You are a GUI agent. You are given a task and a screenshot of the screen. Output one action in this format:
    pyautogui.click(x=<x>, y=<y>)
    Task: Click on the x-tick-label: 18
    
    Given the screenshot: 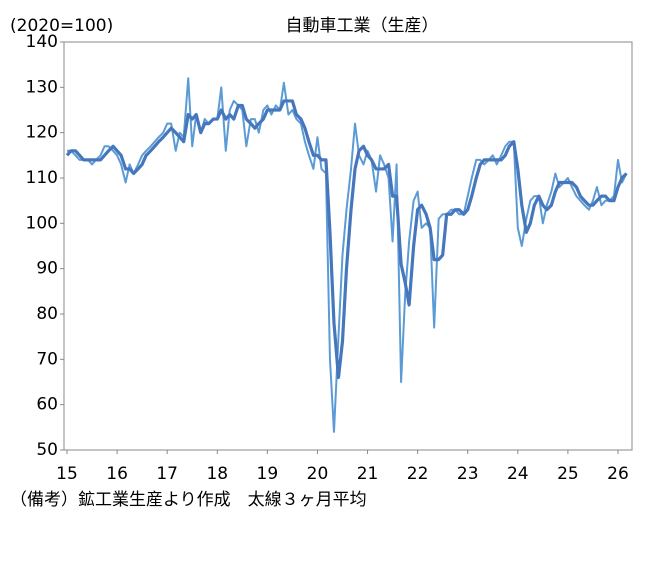 What is the action you would take?
    pyautogui.click(x=217, y=474)
    